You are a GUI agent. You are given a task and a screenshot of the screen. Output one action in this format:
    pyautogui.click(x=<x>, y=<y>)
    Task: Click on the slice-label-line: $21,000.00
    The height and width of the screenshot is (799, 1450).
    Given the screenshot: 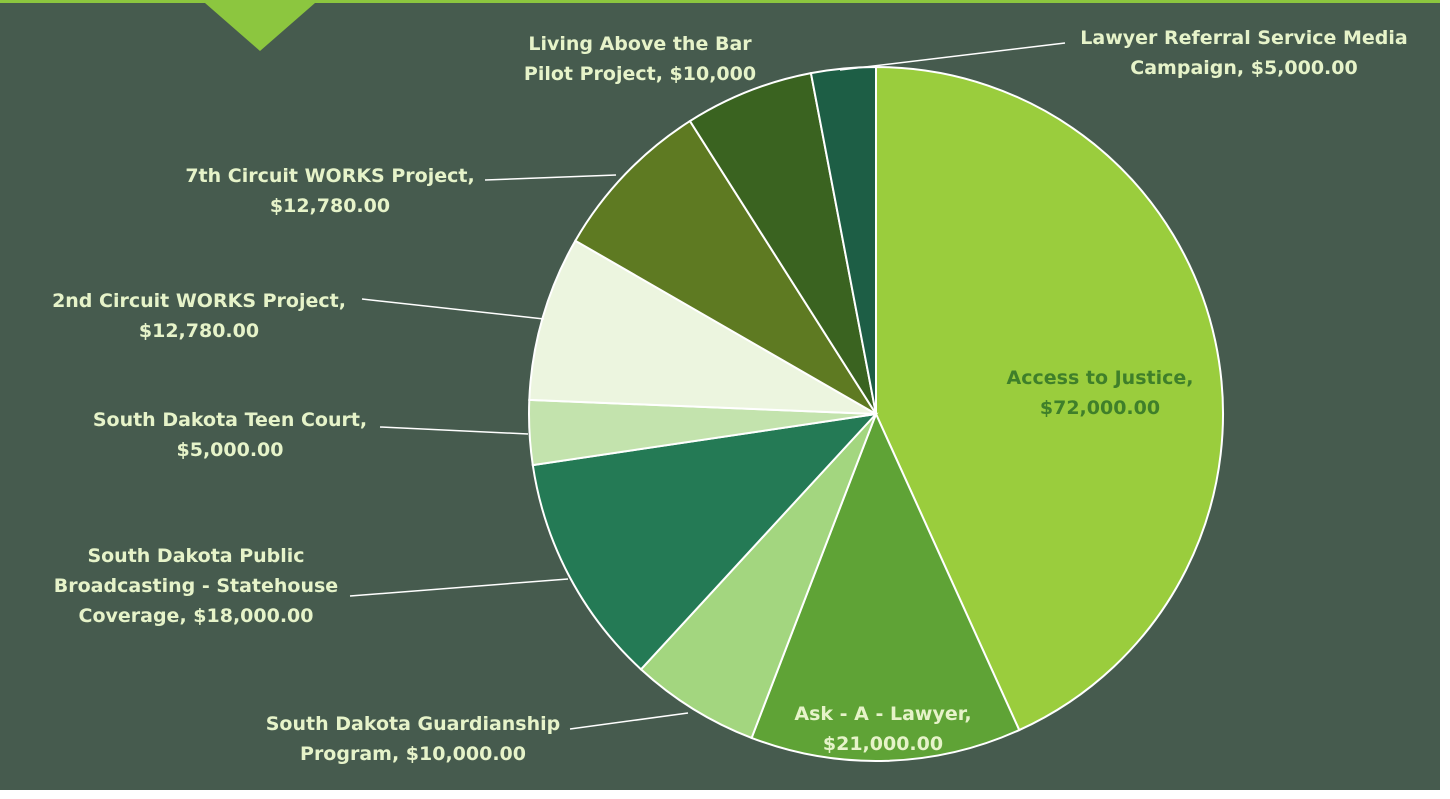 What is the action you would take?
    pyautogui.click(x=883, y=744)
    